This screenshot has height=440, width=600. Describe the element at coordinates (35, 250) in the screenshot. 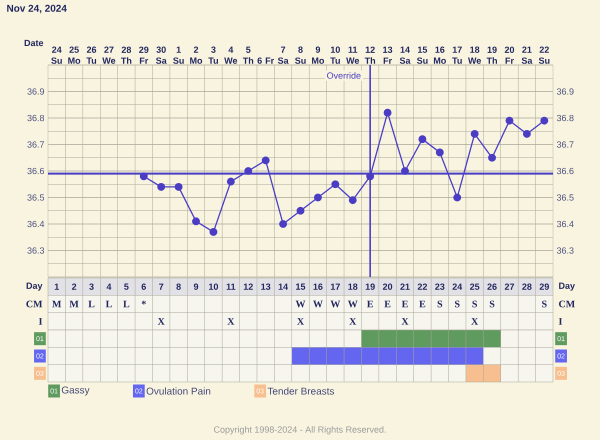

I see `y-tick-label: 36.3` at that location.